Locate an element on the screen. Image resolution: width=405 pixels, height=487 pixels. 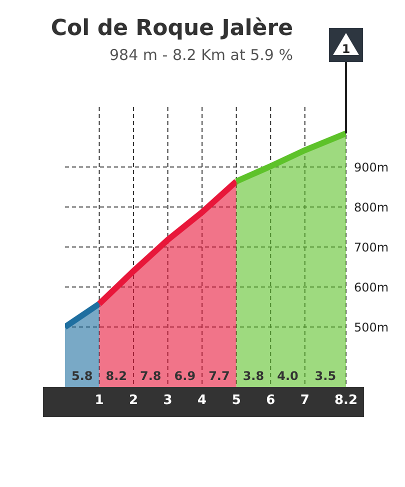
x-tick-label: 1 is located at coordinates (99, 400).